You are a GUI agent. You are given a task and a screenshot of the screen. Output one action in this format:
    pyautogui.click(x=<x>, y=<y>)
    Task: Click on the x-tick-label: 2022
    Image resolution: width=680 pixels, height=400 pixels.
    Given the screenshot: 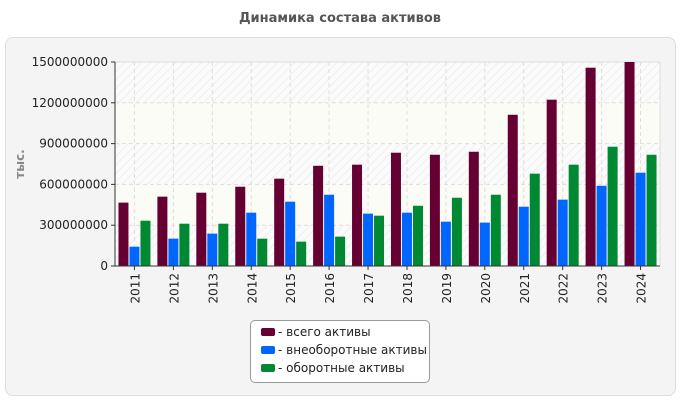 What is the action you would take?
    pyautogui.click(x=564, y=288)
    